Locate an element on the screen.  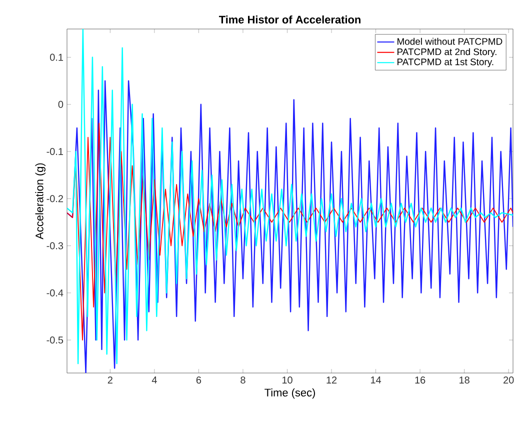
x-tick-label: 14 is located at coordinates (376, 380).